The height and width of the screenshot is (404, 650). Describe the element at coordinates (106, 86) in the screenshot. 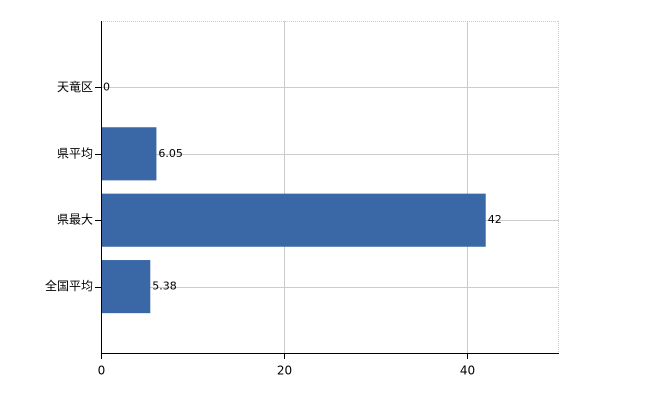

I see `value-label: 0` at that location.